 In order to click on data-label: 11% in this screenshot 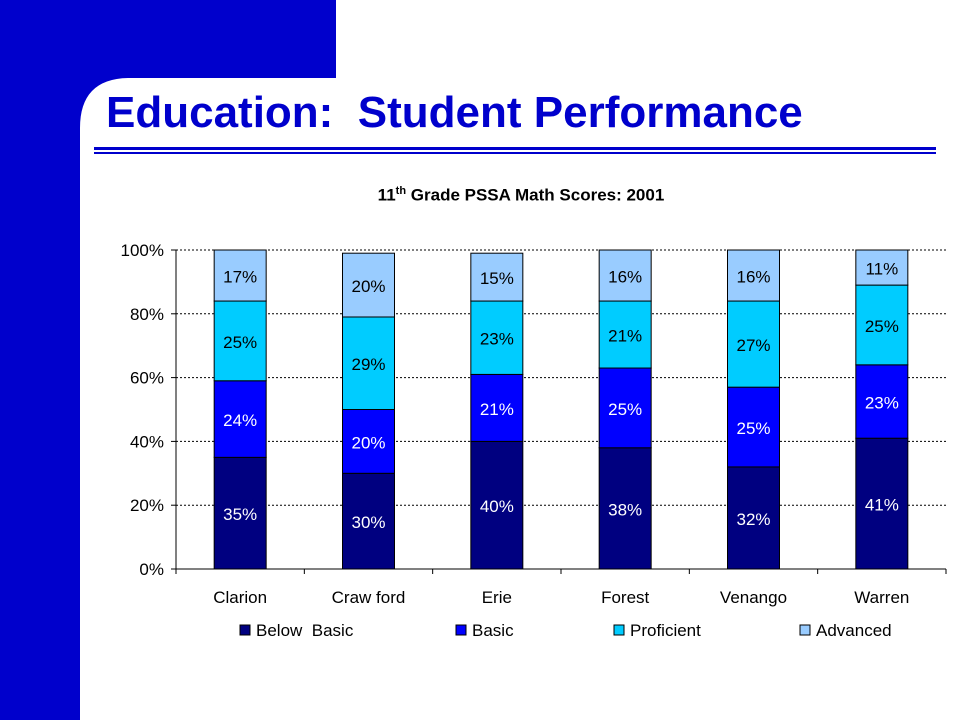, I will do `click(881, 269)`.